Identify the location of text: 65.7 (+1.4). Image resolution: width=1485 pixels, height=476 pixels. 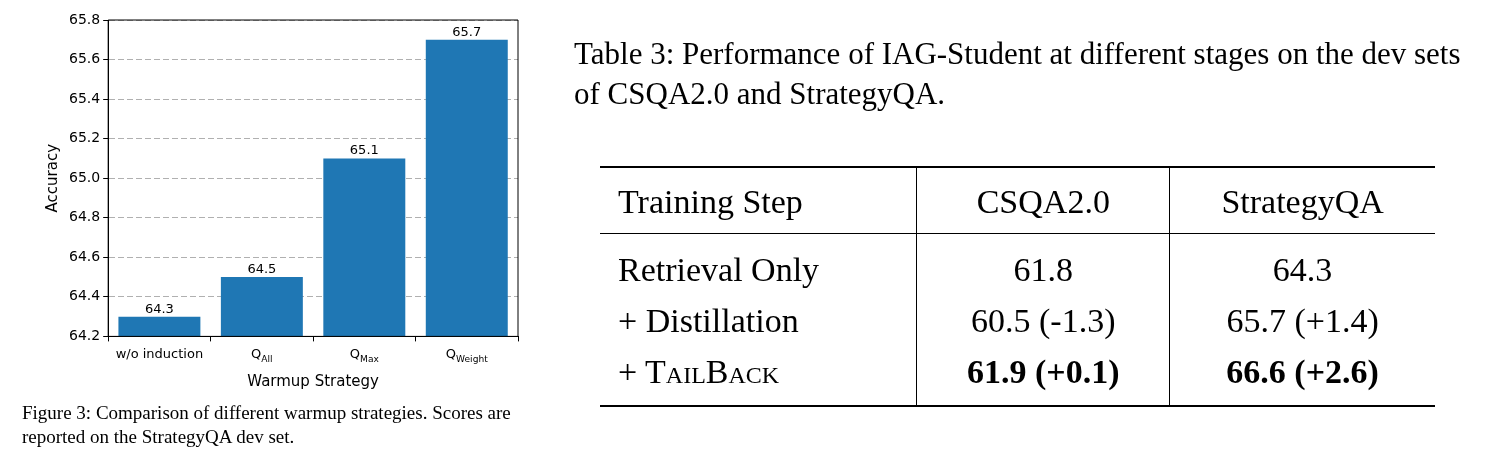
(1302, 320).